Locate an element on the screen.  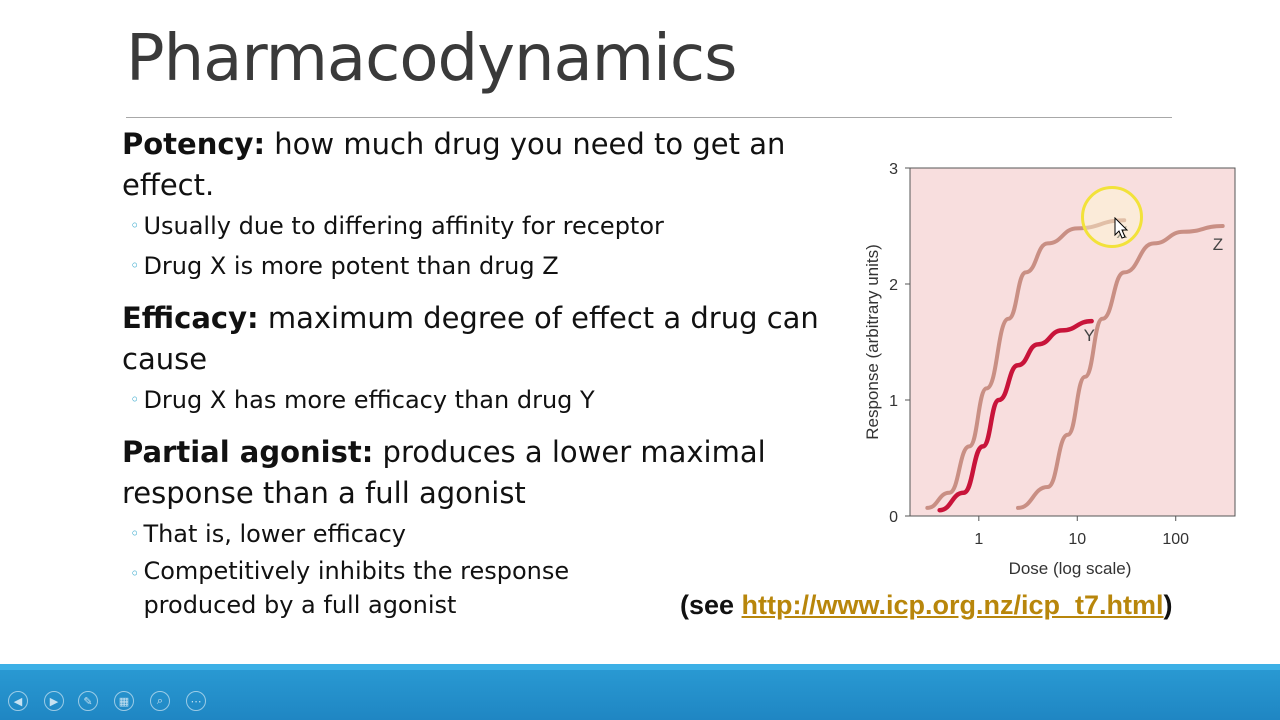
series-line-z is located at coordinates (1120, 367).